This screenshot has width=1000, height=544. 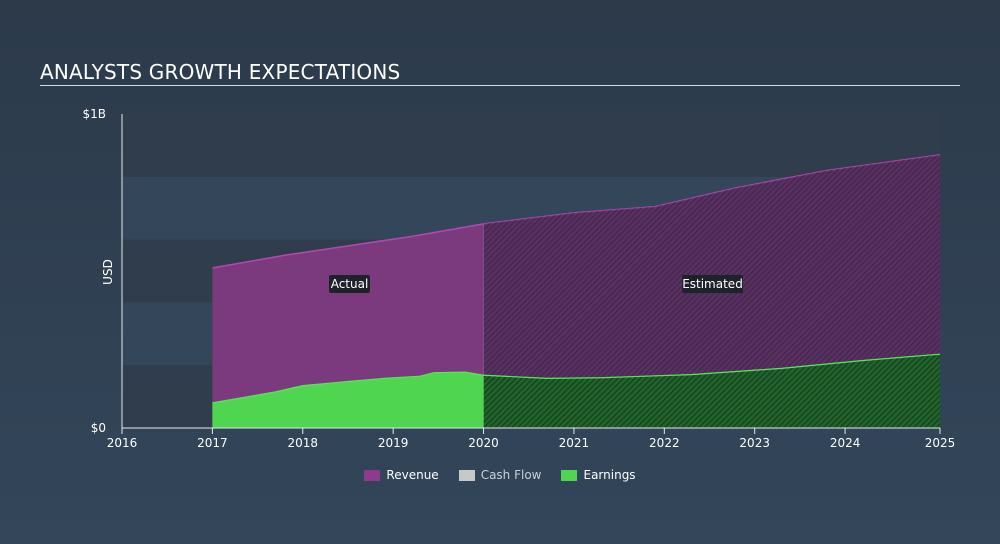 What do you see at coordinates (483, 443) in the screenshot?
I see `x-tick-label: 2020` at bounding box center [483, 443].